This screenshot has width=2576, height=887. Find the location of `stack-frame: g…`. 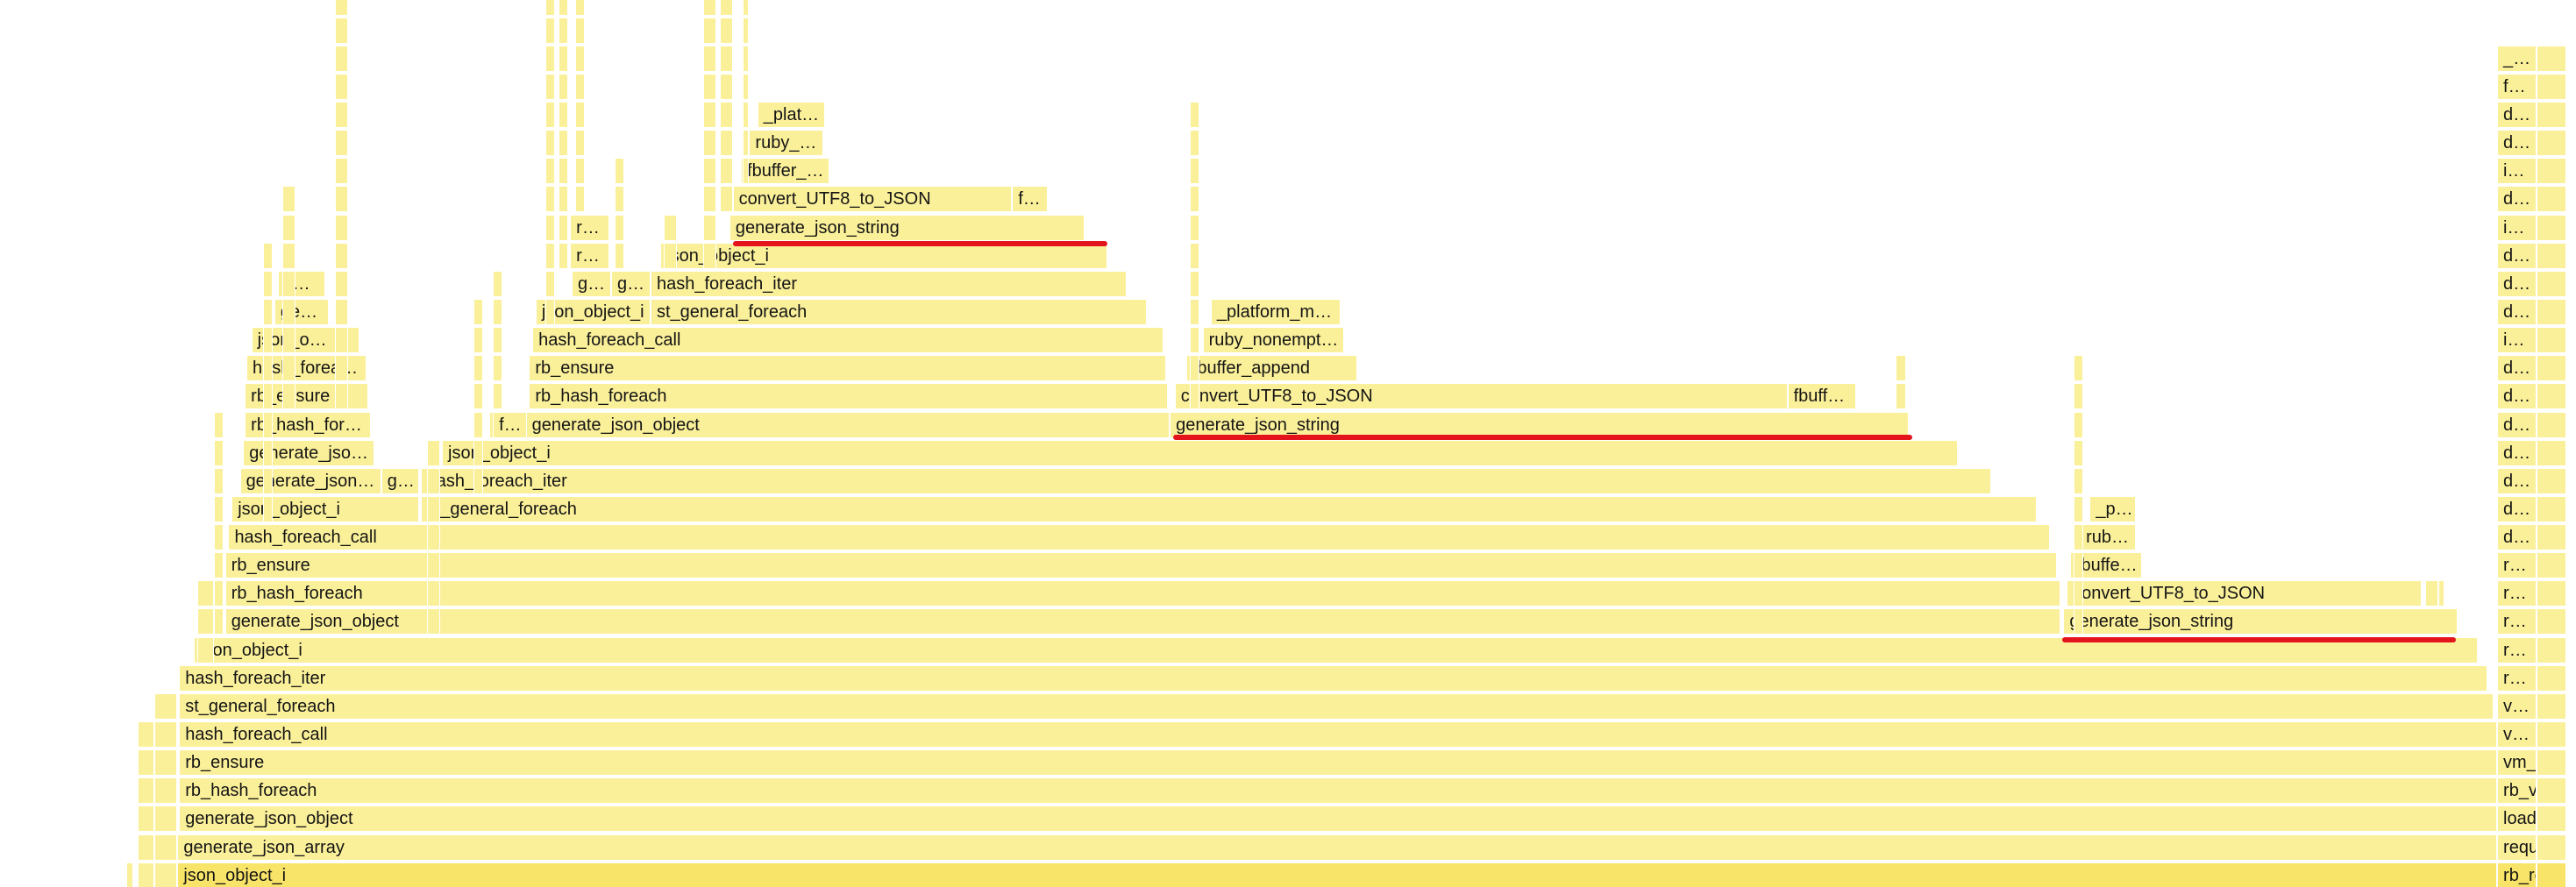

stack-frame: g… is located at coordinates (631, 283).